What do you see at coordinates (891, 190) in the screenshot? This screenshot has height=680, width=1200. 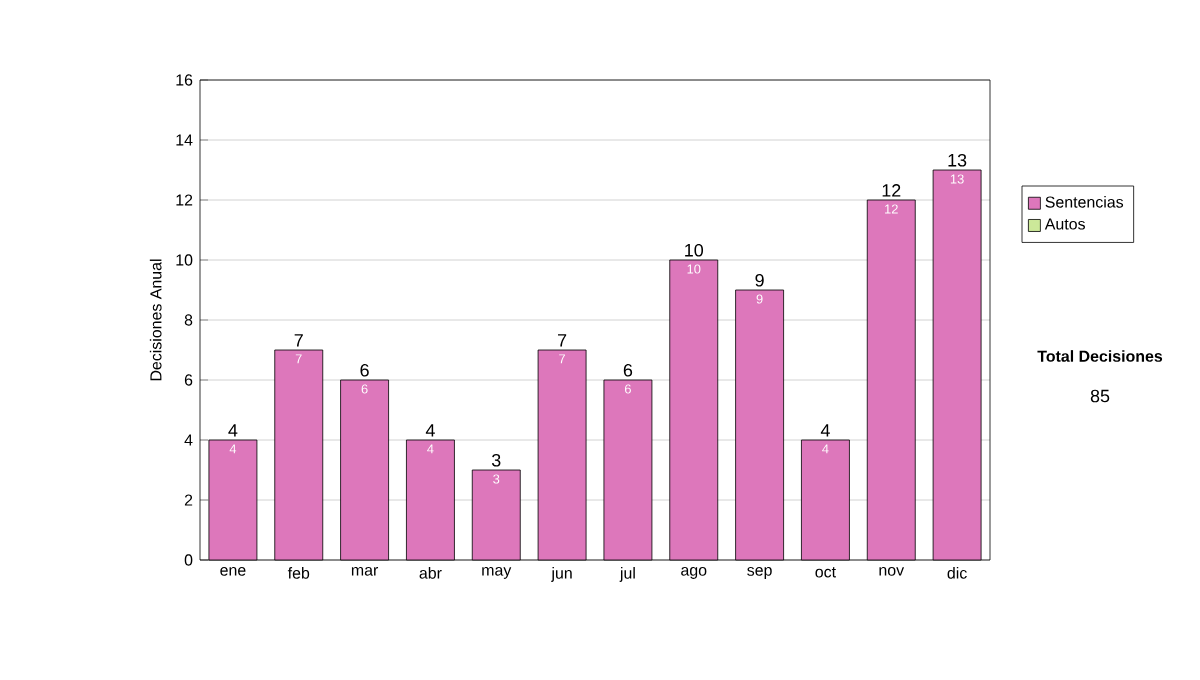 I see `total-label: 12` at bounding box center [891, 190].